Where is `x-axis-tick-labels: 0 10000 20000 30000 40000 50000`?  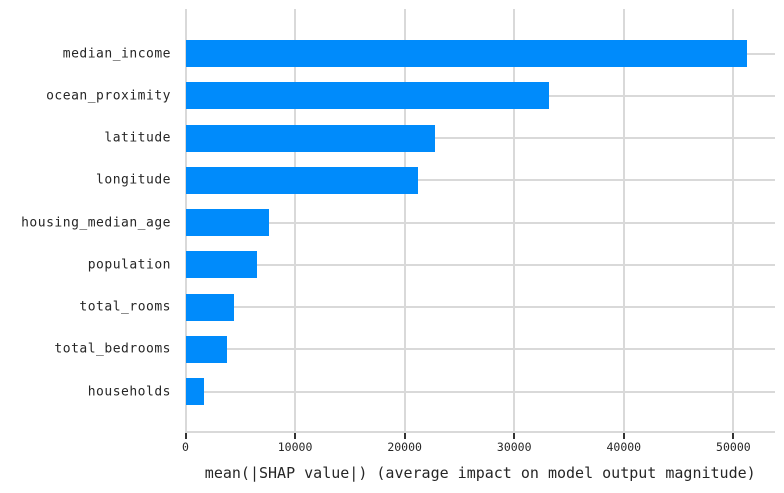
x-axis-tick-labels: 0 10000 20000 30000 40000 50000 is located at coordinates (479, 448).